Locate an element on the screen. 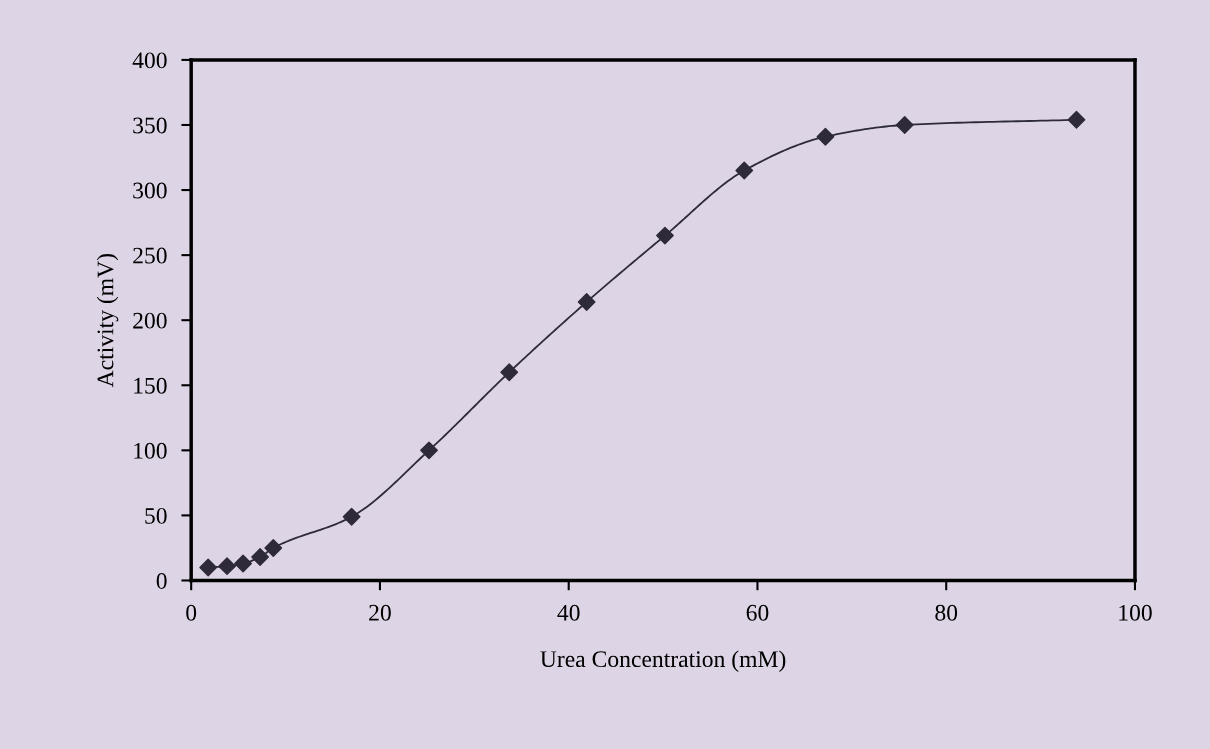 This screenshot has height=749, width=1210. x-tick-label: 80 is located at coordinates (946, 612).